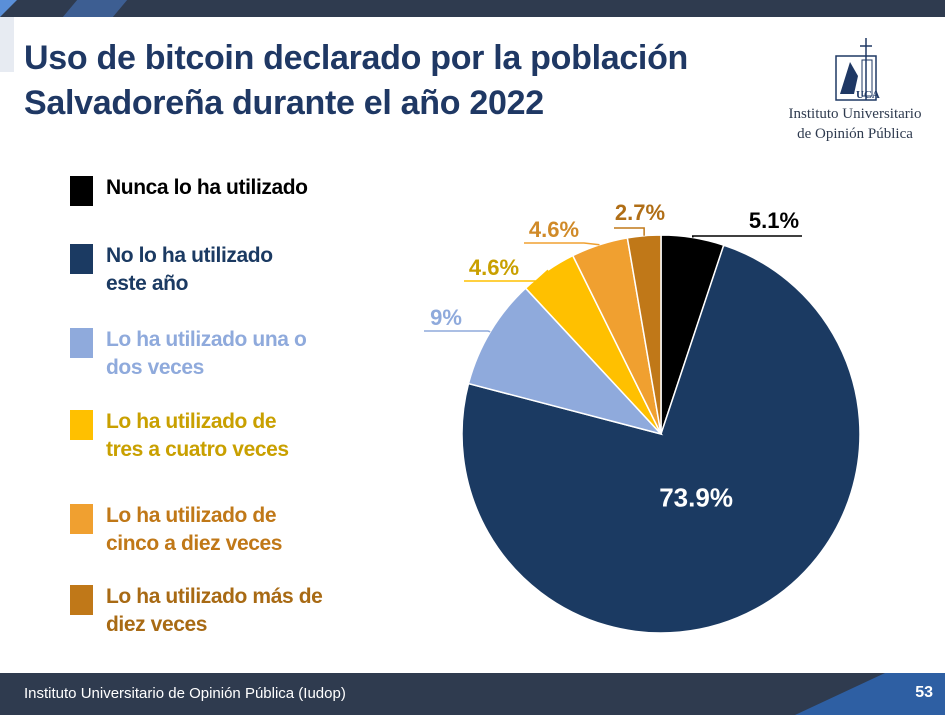 This screenshot has height=715, width=945. Describe the element at coordinates (147, 283) in the screenshot. I see `legend-label-line: este año` at that location.